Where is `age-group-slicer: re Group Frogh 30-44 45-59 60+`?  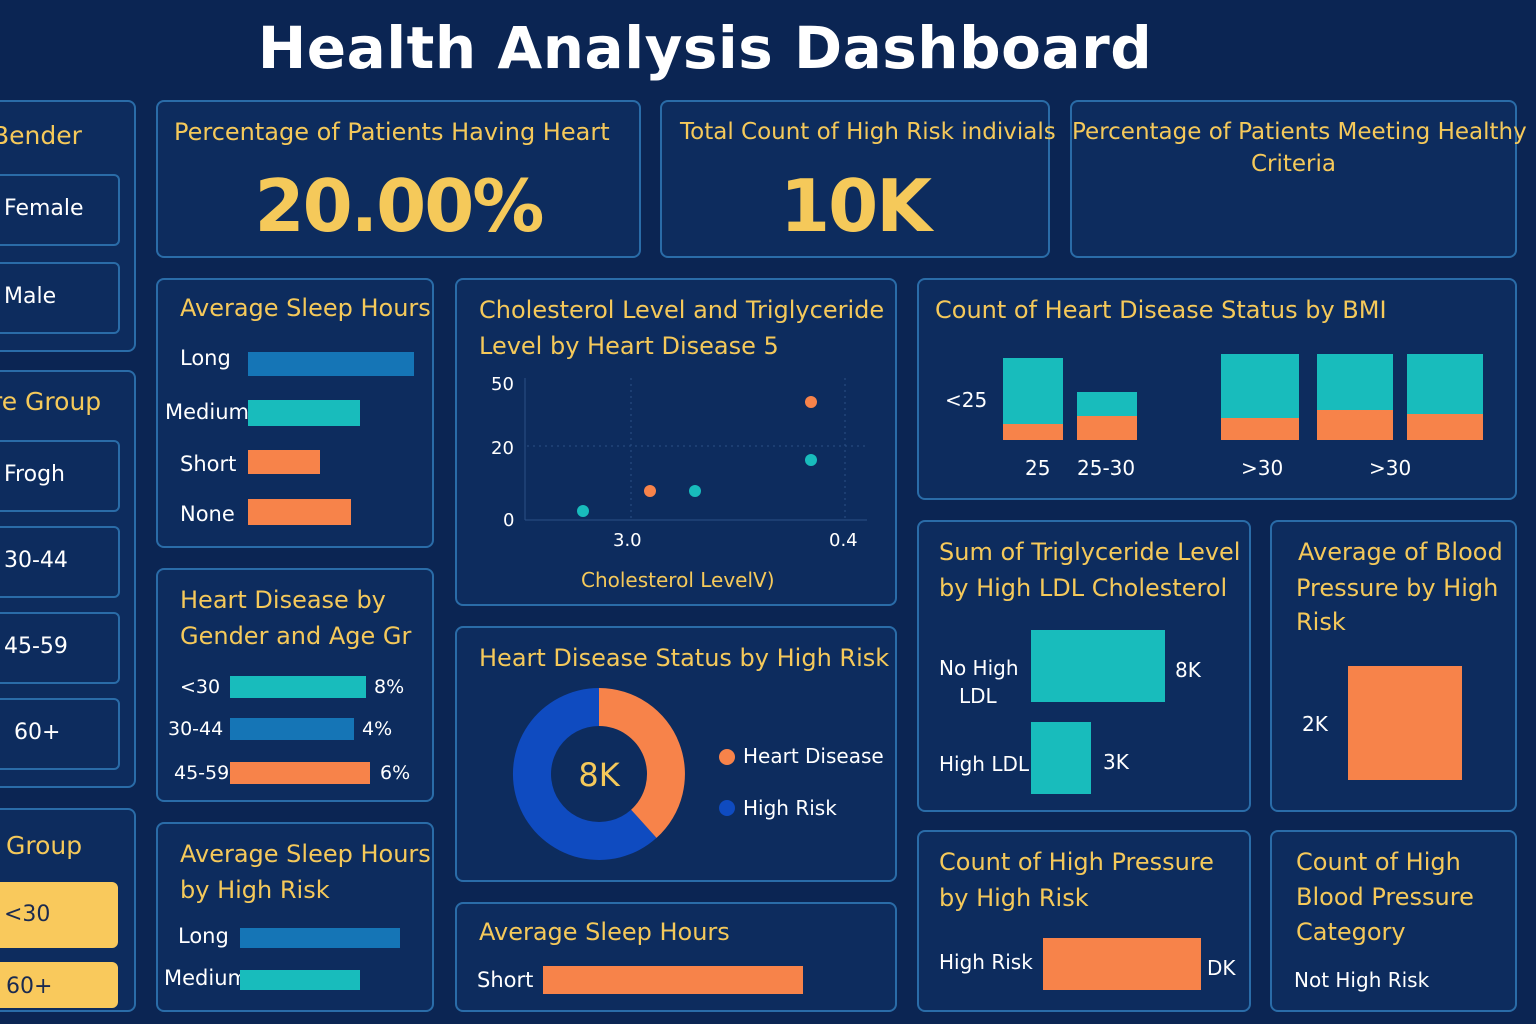 age-group-slicer: re Group Frogh 30-44 45-59 60+ is located at coordinates (68, 579).